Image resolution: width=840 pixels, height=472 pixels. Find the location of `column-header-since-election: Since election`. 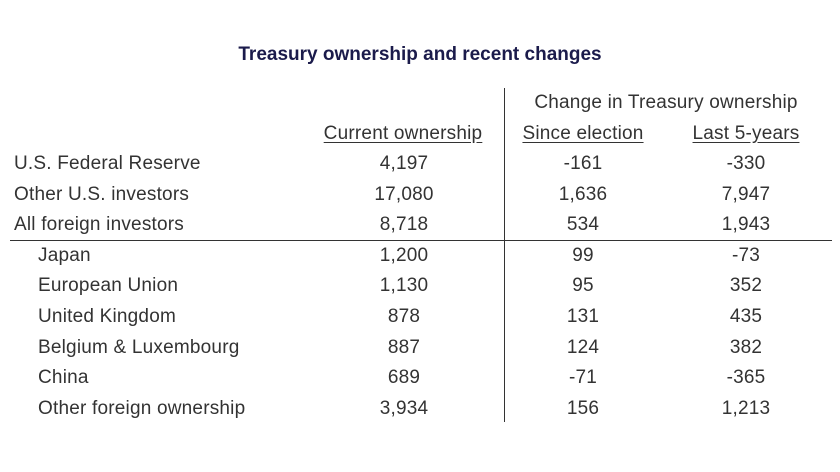

column-header-since-election: Since election is located at coordinates (583, 133).